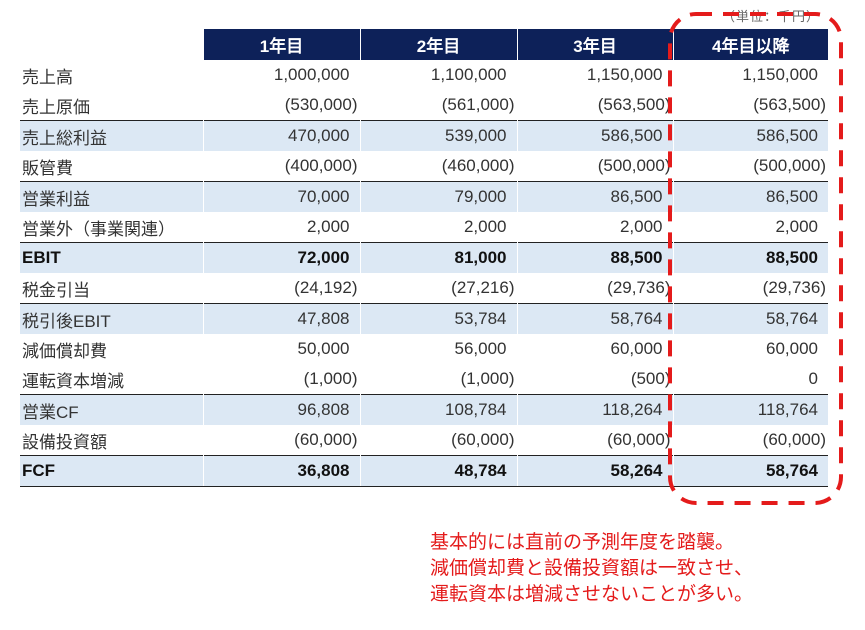  I want to click on annotation-line: 基本的には直前の予測年度を踏襲。, so click(582, 542).